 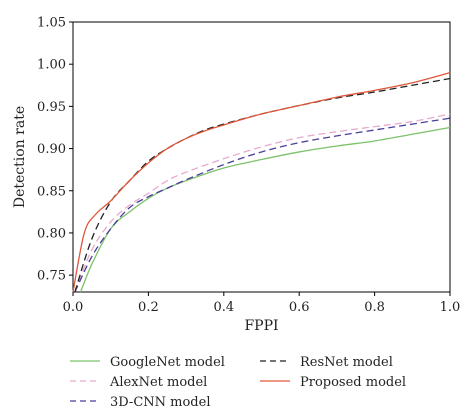 What do you see at coordinates (299, 307) in the screenshot?
I see `x-tick-label: 0.6` at bounding box center [299, 307].